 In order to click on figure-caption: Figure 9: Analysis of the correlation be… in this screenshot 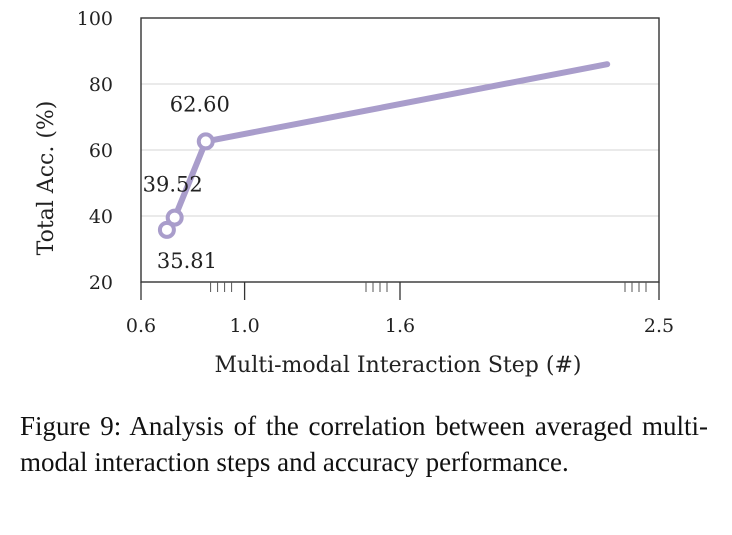, I will do `click(364, 444)`.